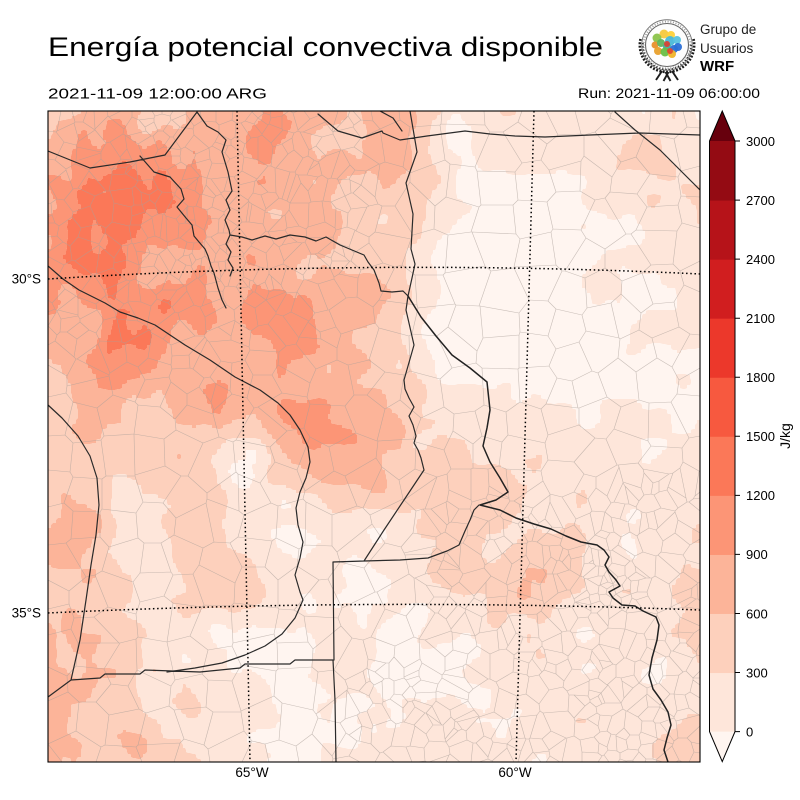 The image size is (800, 800). What do you see at coordinates (757, 554) in the screenshot?
I see `svg-text: 900` at bounding box center [757, 554].